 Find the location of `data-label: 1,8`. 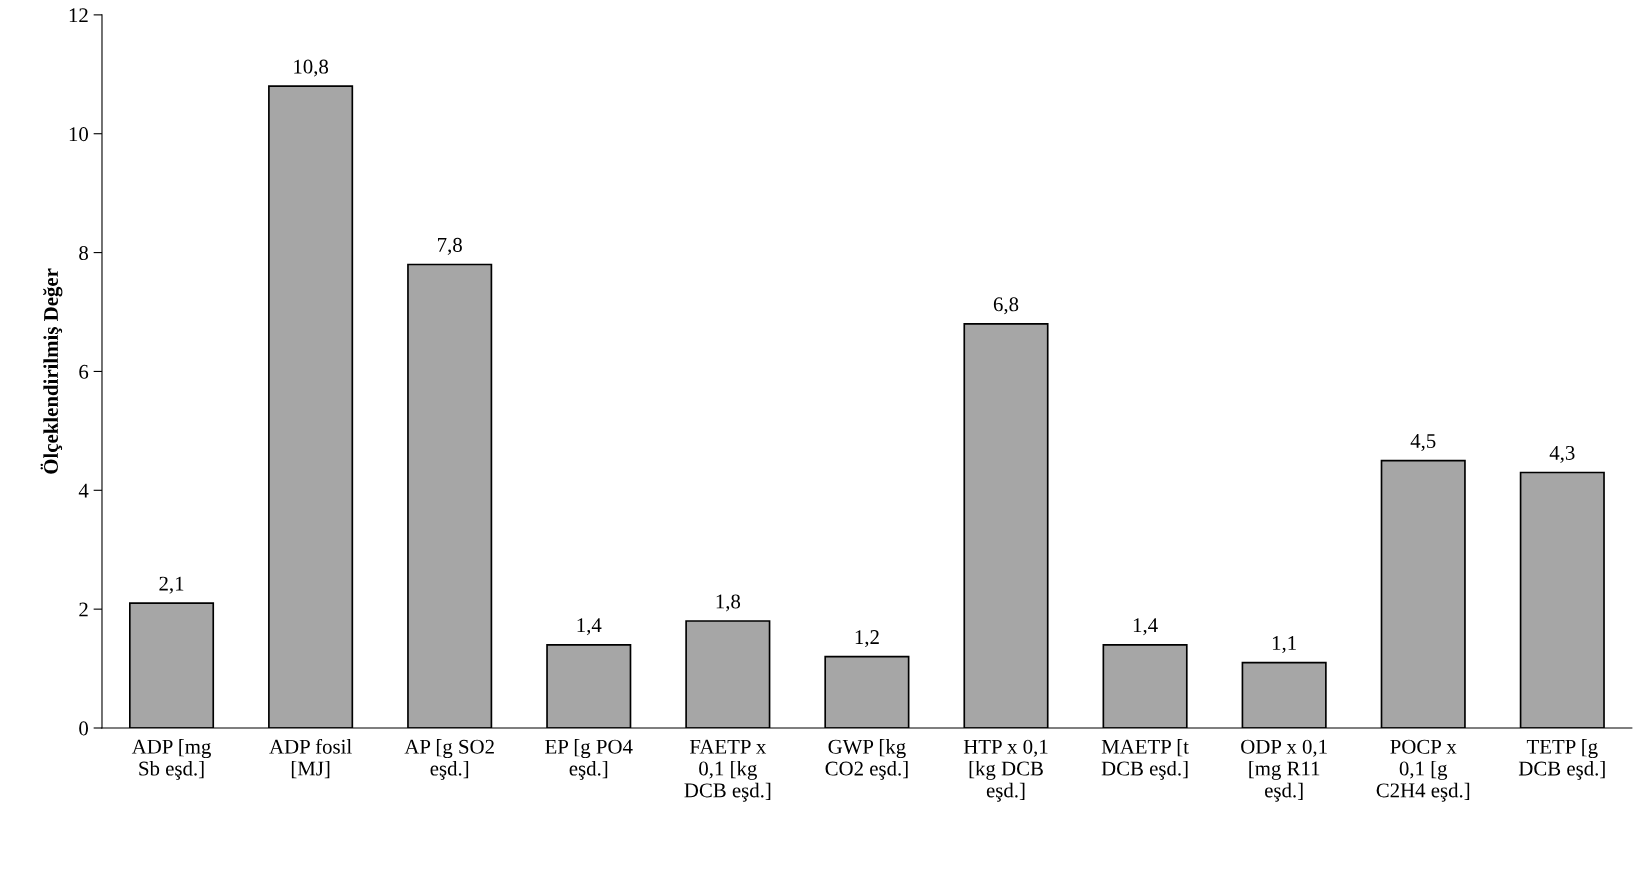

data-label: 1,8 is located at coordinates (728, 603).